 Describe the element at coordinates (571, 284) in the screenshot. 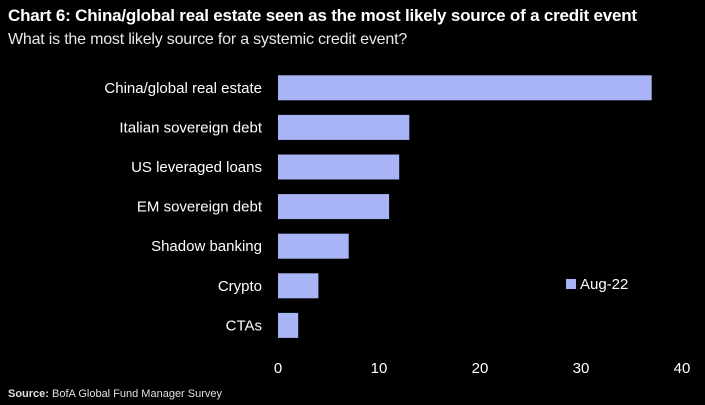

I see `legend-swatch` at that location.